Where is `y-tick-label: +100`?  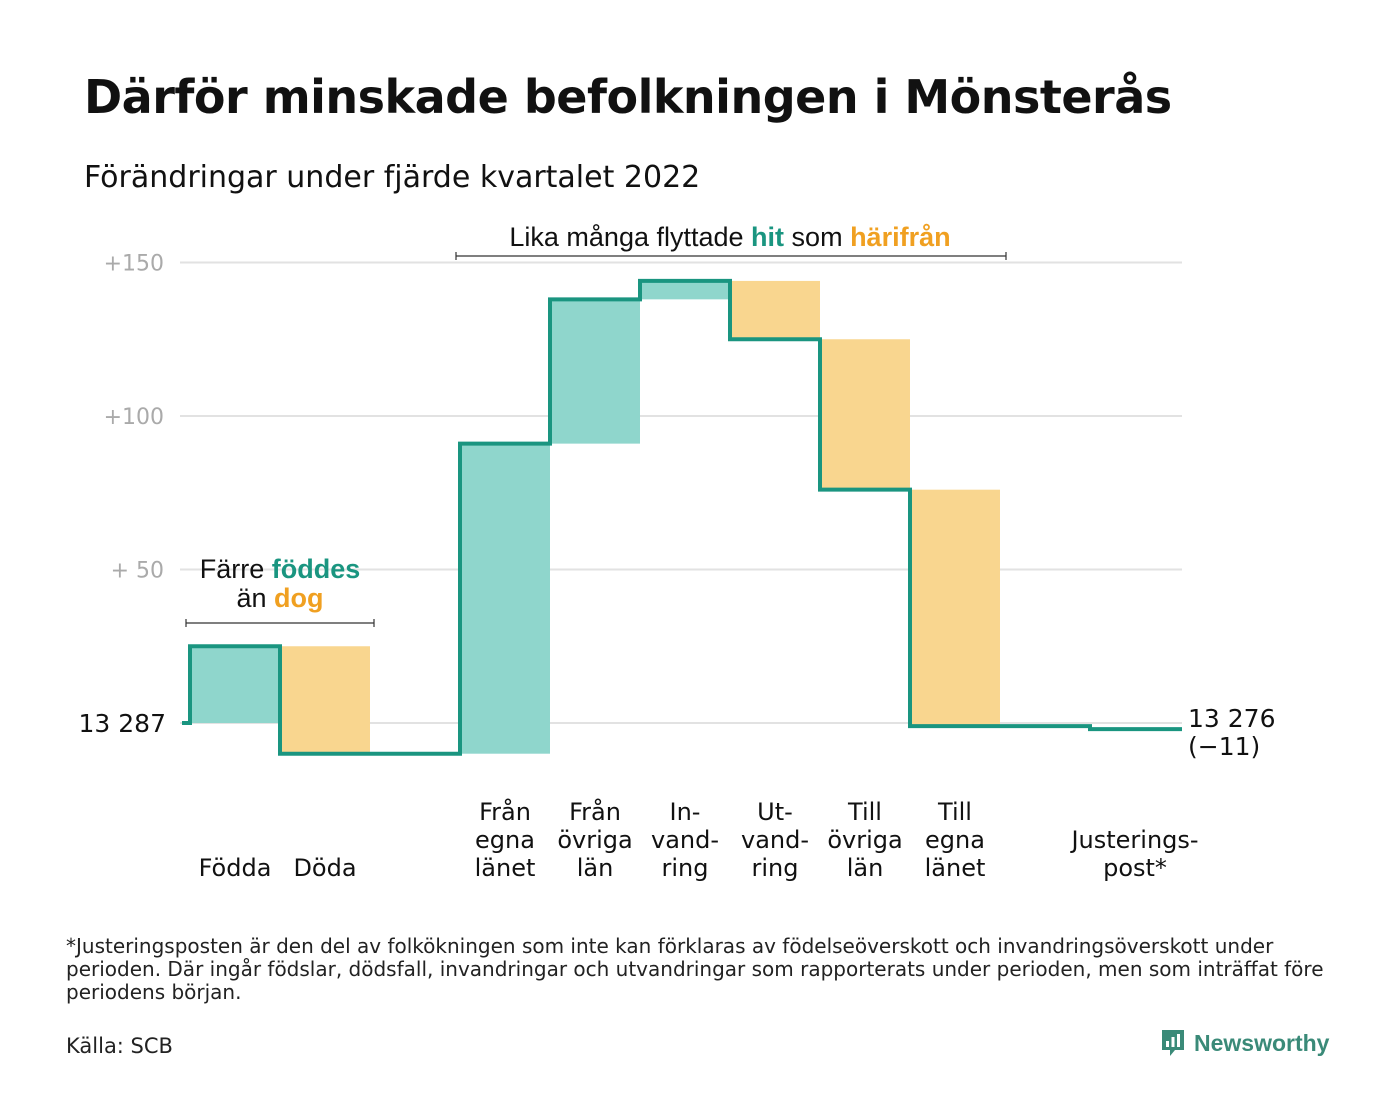
y-tick-label: +100 is located at coordinates (134, 417).